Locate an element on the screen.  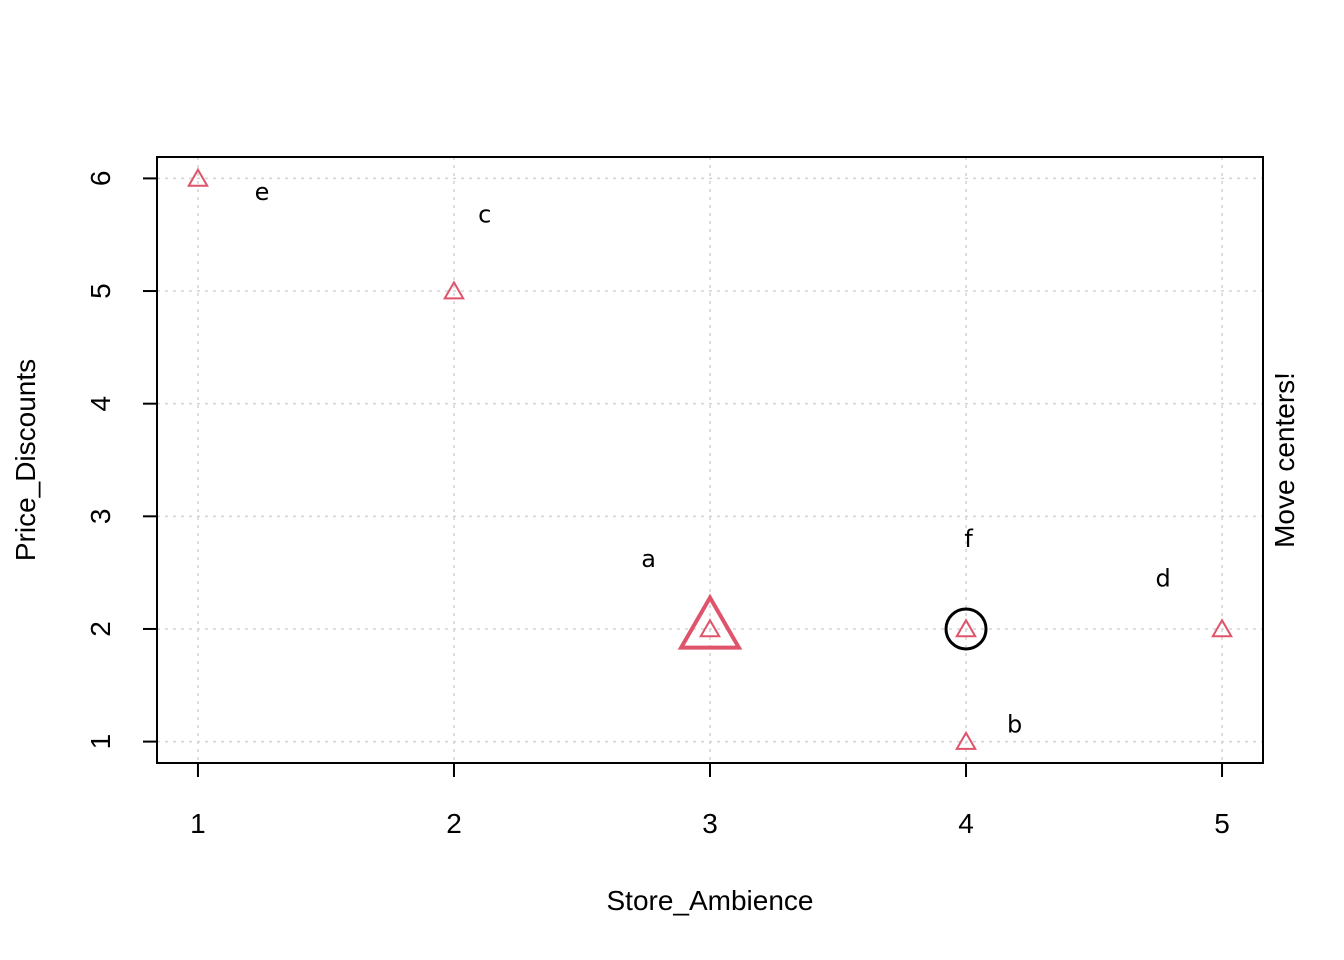
x-tick-label: 4 is located at coordinates (966, 823).